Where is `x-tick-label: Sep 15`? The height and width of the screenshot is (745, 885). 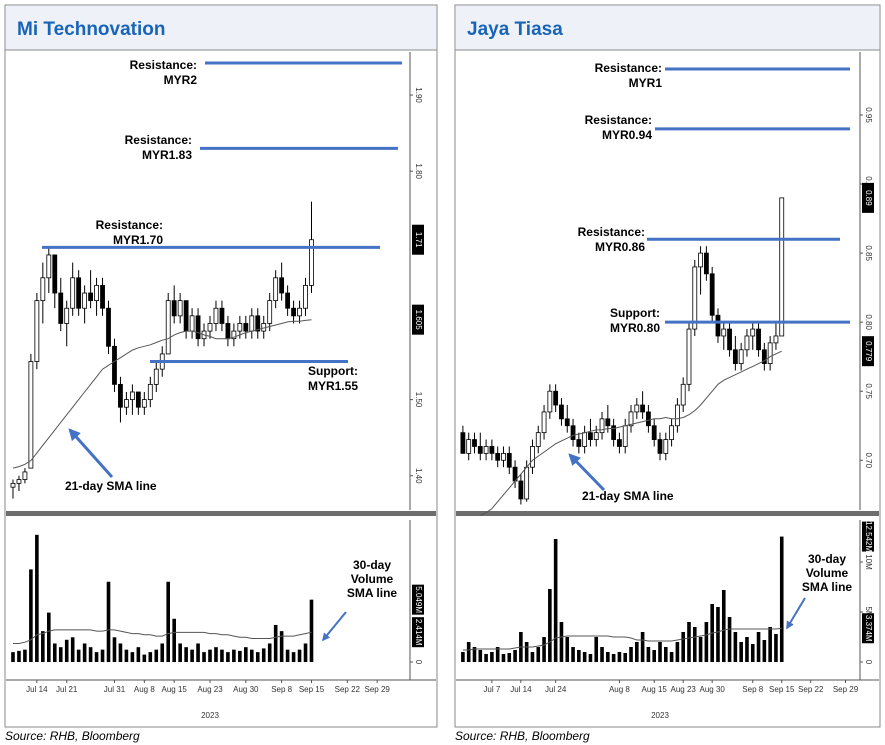 x-tick-label: Sep 15 is located at coordinates (782, 689).